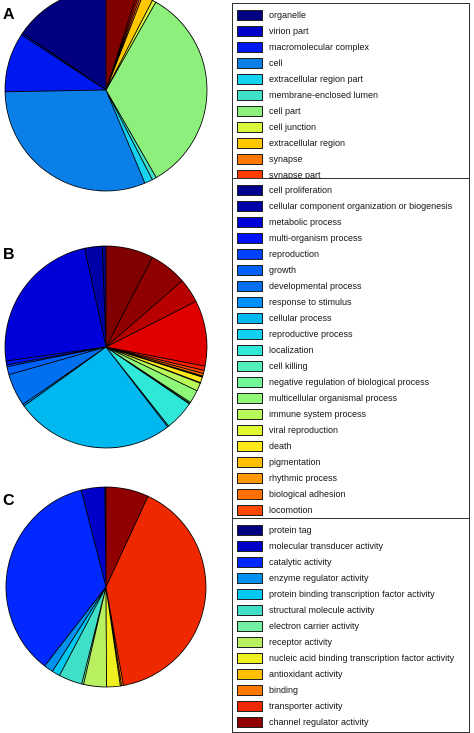  Describe the element at coordinates (307, 494) in the screenshot. I see `legend-label: biological adhesion` at that location.